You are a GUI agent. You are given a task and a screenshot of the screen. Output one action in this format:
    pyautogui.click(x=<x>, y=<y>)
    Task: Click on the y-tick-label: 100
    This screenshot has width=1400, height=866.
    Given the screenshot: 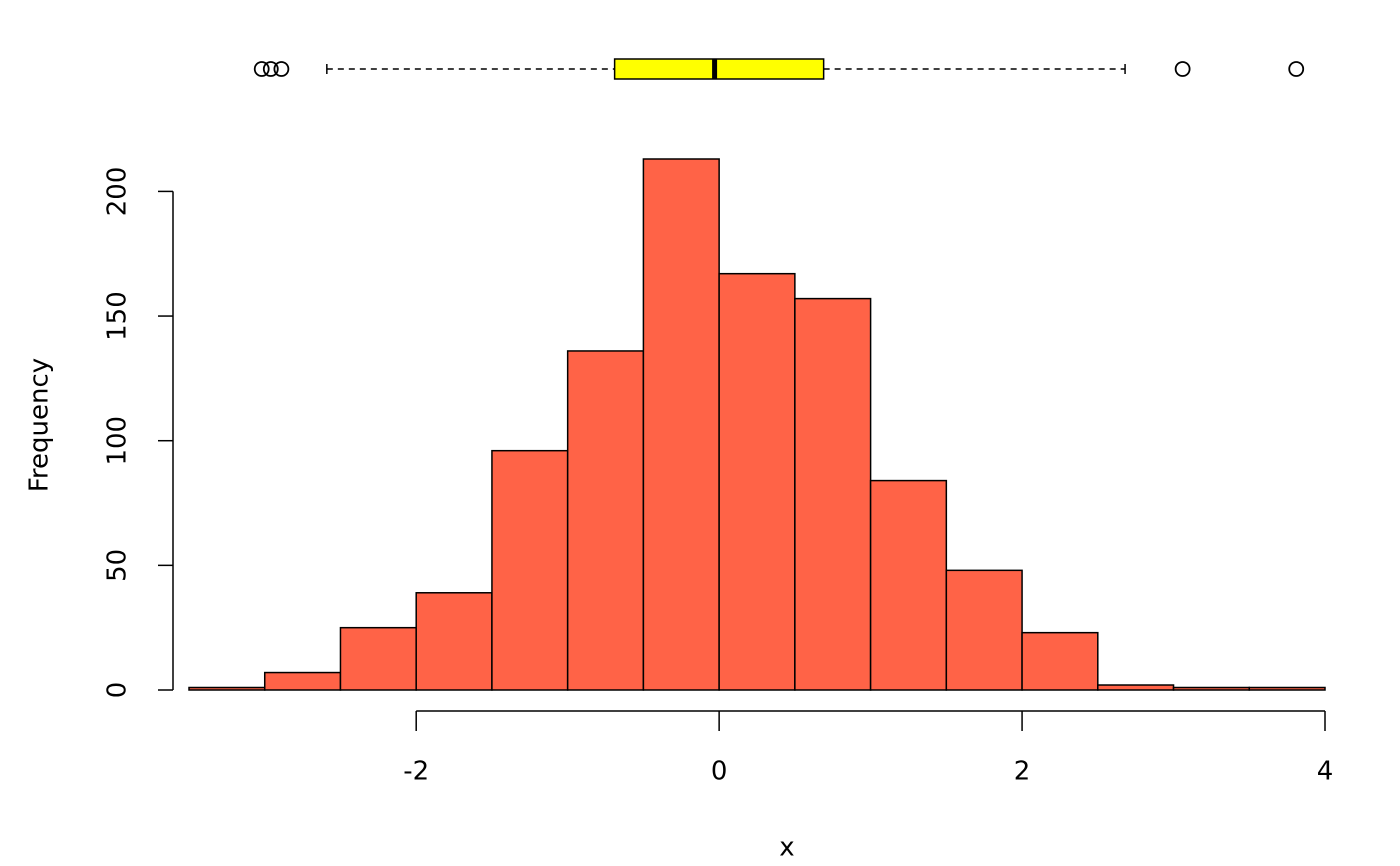 What is the action you would take?
    pyautogui.click(x=118, y=441)
    